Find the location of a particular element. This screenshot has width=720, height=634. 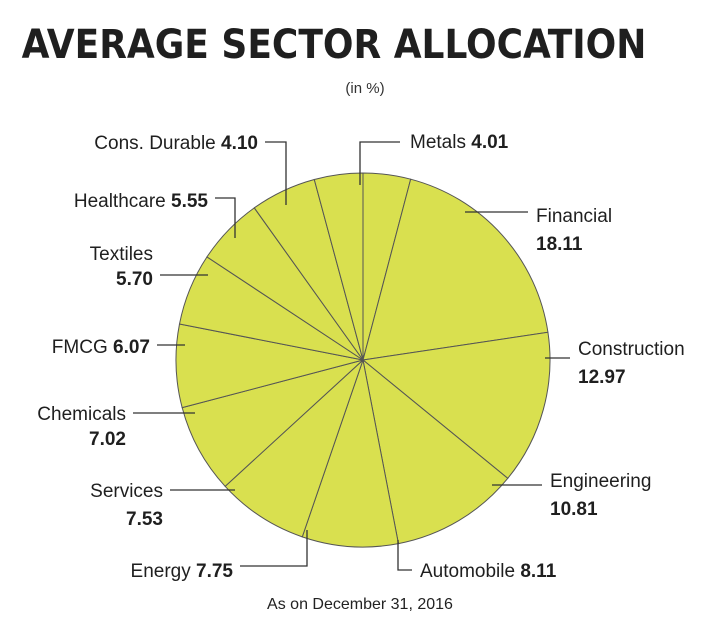

slice-label-fmcg: FMCG 6.07 is located at coordinates (101, 347).